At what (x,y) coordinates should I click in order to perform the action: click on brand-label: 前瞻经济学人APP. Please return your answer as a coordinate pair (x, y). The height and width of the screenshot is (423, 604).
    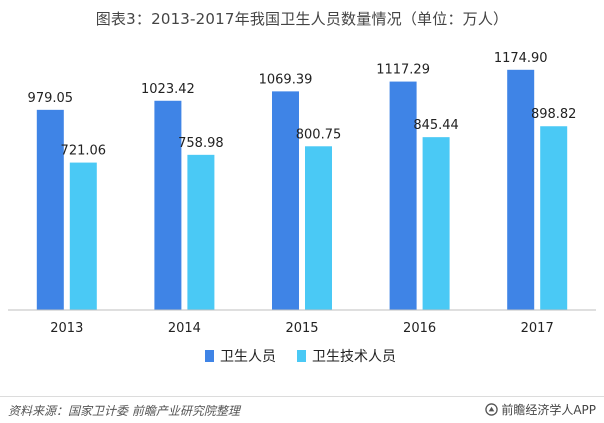
    Looking at the image, I should click on (540, 409).